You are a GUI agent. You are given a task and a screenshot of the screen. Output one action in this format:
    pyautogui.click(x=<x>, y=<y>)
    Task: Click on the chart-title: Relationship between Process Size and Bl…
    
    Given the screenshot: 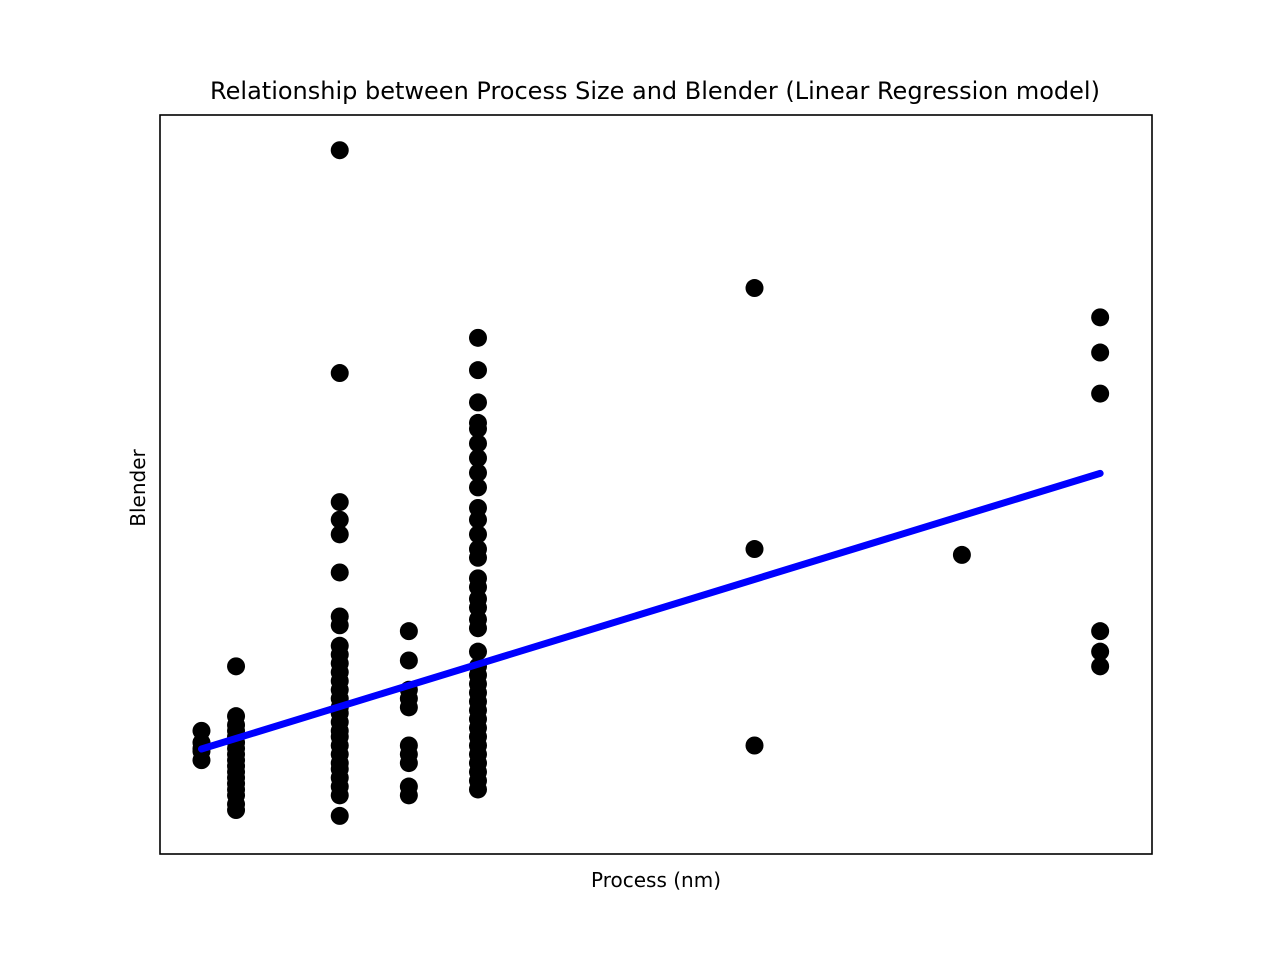 What is the action you would take?
    pyautogui.click(x=655, y=91)
    